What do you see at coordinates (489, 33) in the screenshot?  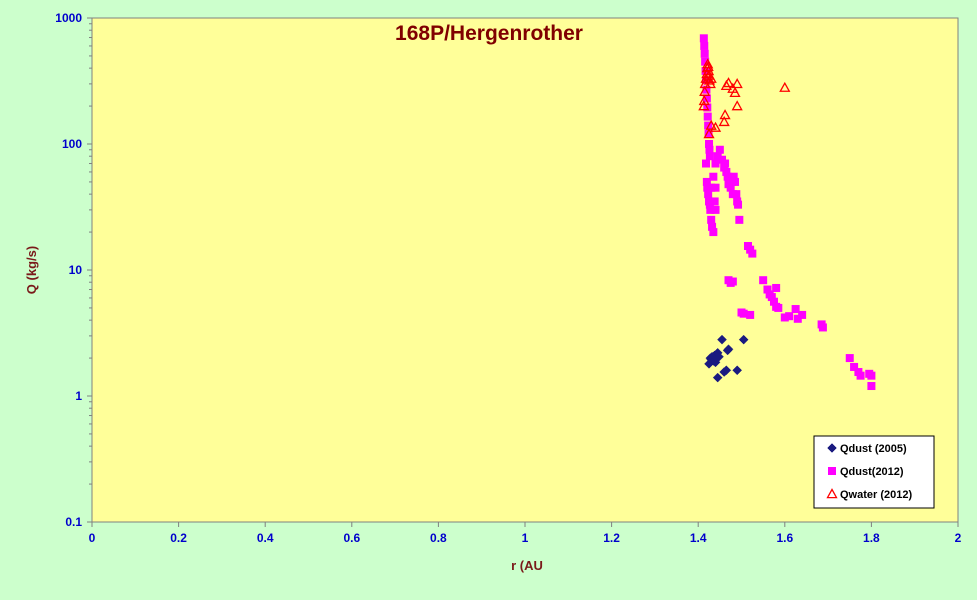 I see `chart-title: 168P/Hergenrother` at bounding box center [489, 33].